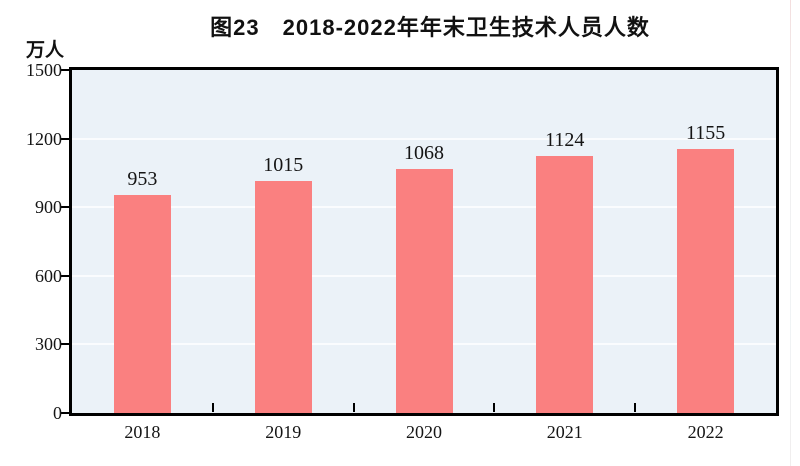 This screenshot has width=800, height=466. I want to click on y-axis-tick-label: 1500, so click(44, 70).